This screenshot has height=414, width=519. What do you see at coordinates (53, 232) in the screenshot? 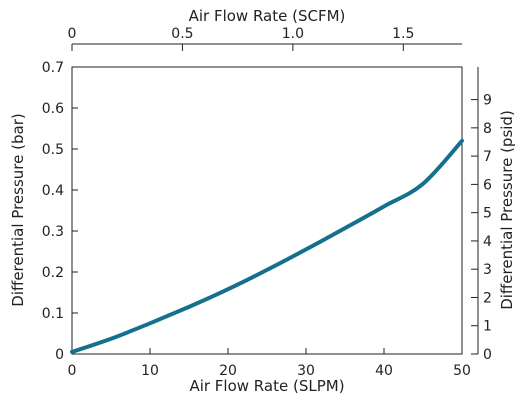
I see `y-tick-label: 0.3` at bounding box center [53, 232].